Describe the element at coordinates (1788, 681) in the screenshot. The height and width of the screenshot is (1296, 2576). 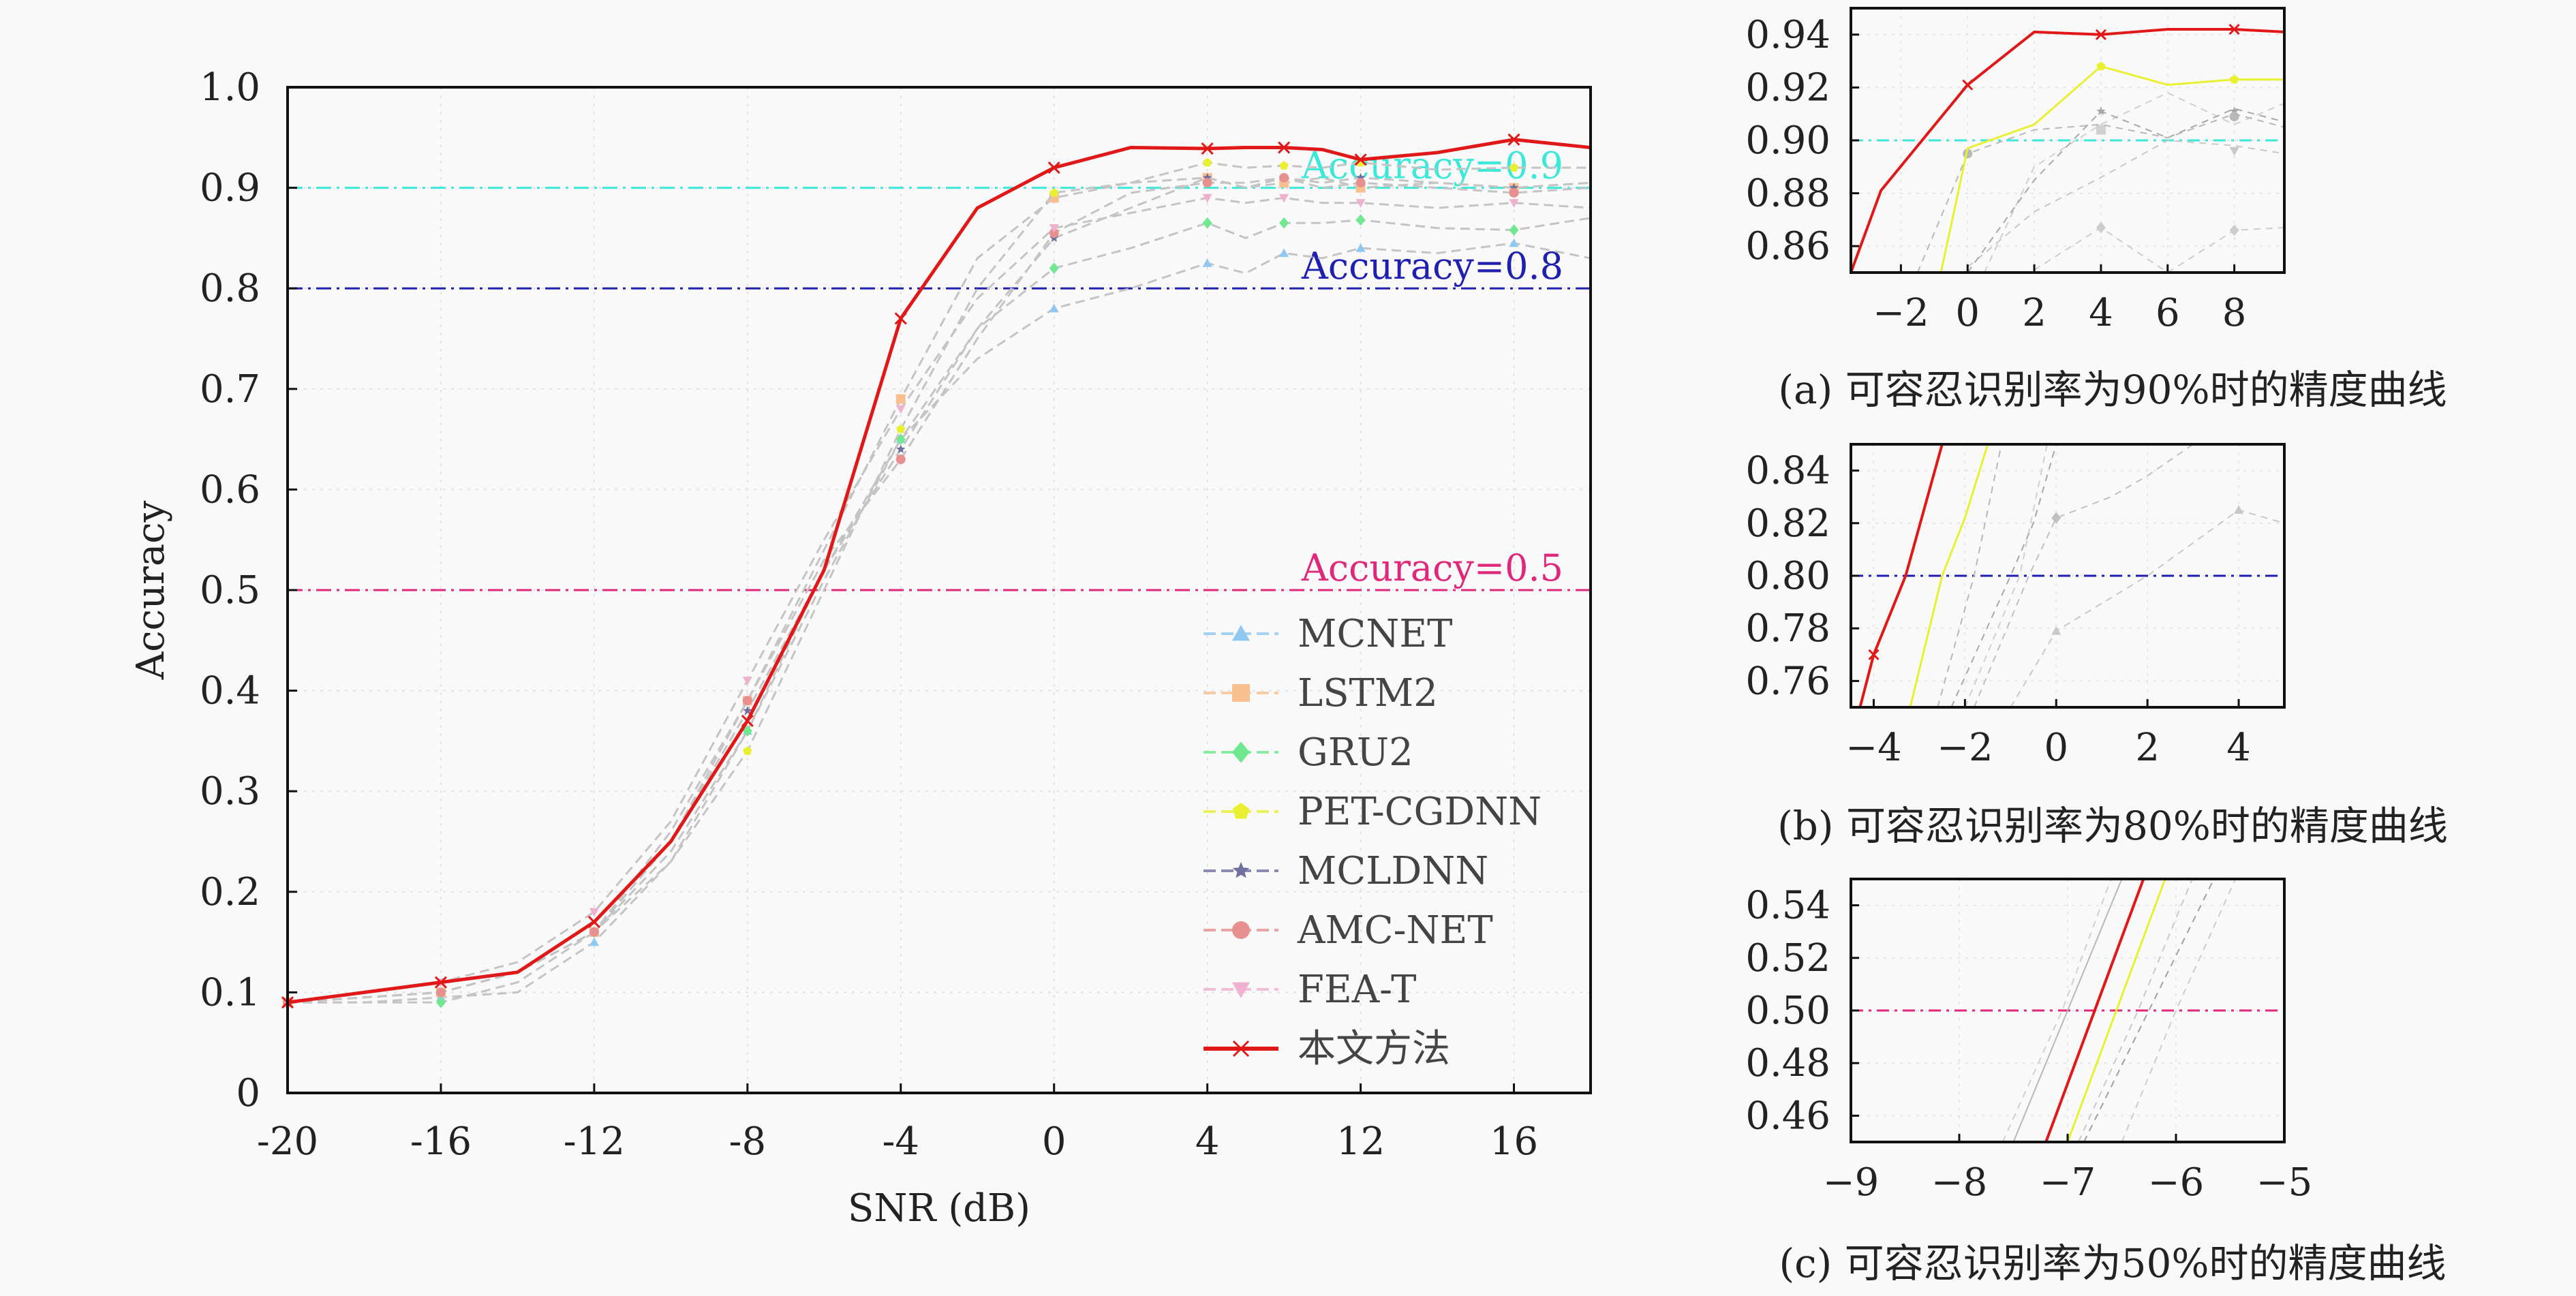
I see `inset-y-tick-label: 0.76` at that location.